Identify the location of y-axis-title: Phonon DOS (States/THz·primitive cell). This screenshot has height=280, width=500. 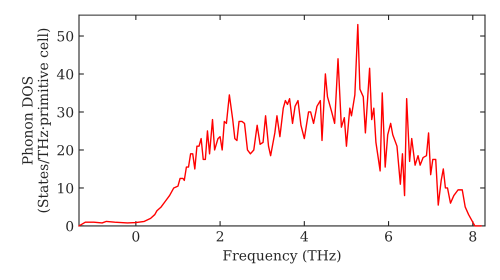
(36, 120).